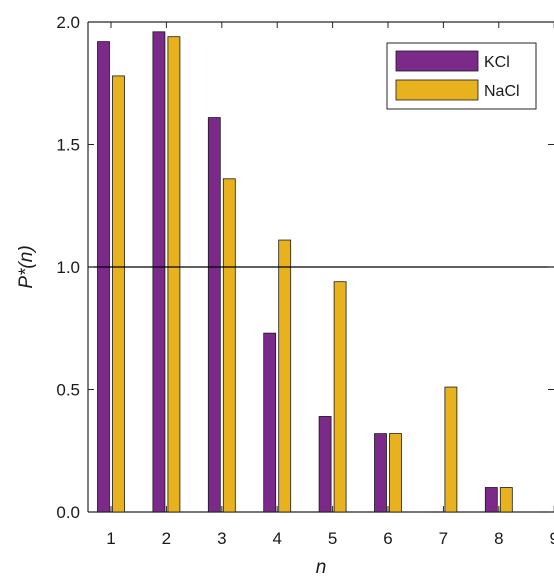 The width and height of the screenshot is (554, 577). What do you see at coordinates (437, 61) in the screenshot?
I see `legend-swatch-kcl` at bounding box center [437, 61].